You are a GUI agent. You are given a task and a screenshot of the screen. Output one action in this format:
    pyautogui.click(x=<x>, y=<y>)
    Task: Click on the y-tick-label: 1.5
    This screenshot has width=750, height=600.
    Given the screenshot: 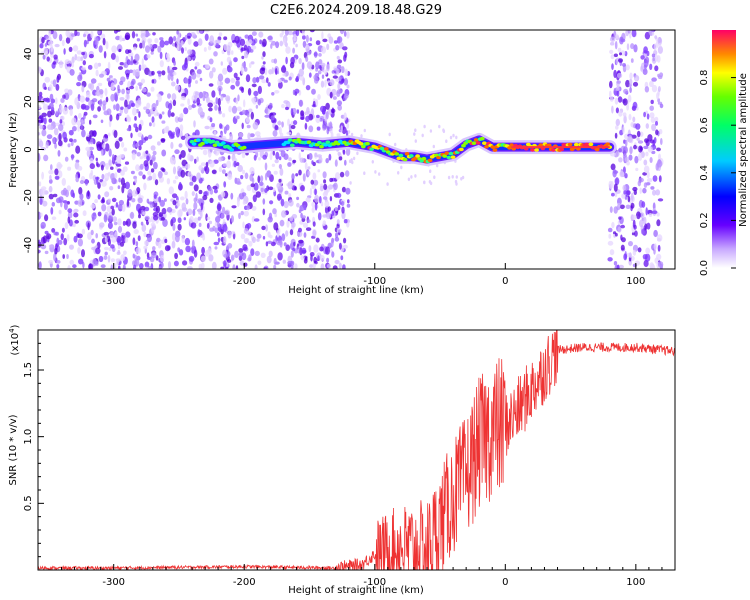 What is the action you would take?
    pyautogui.click(x=28, y=370)
    